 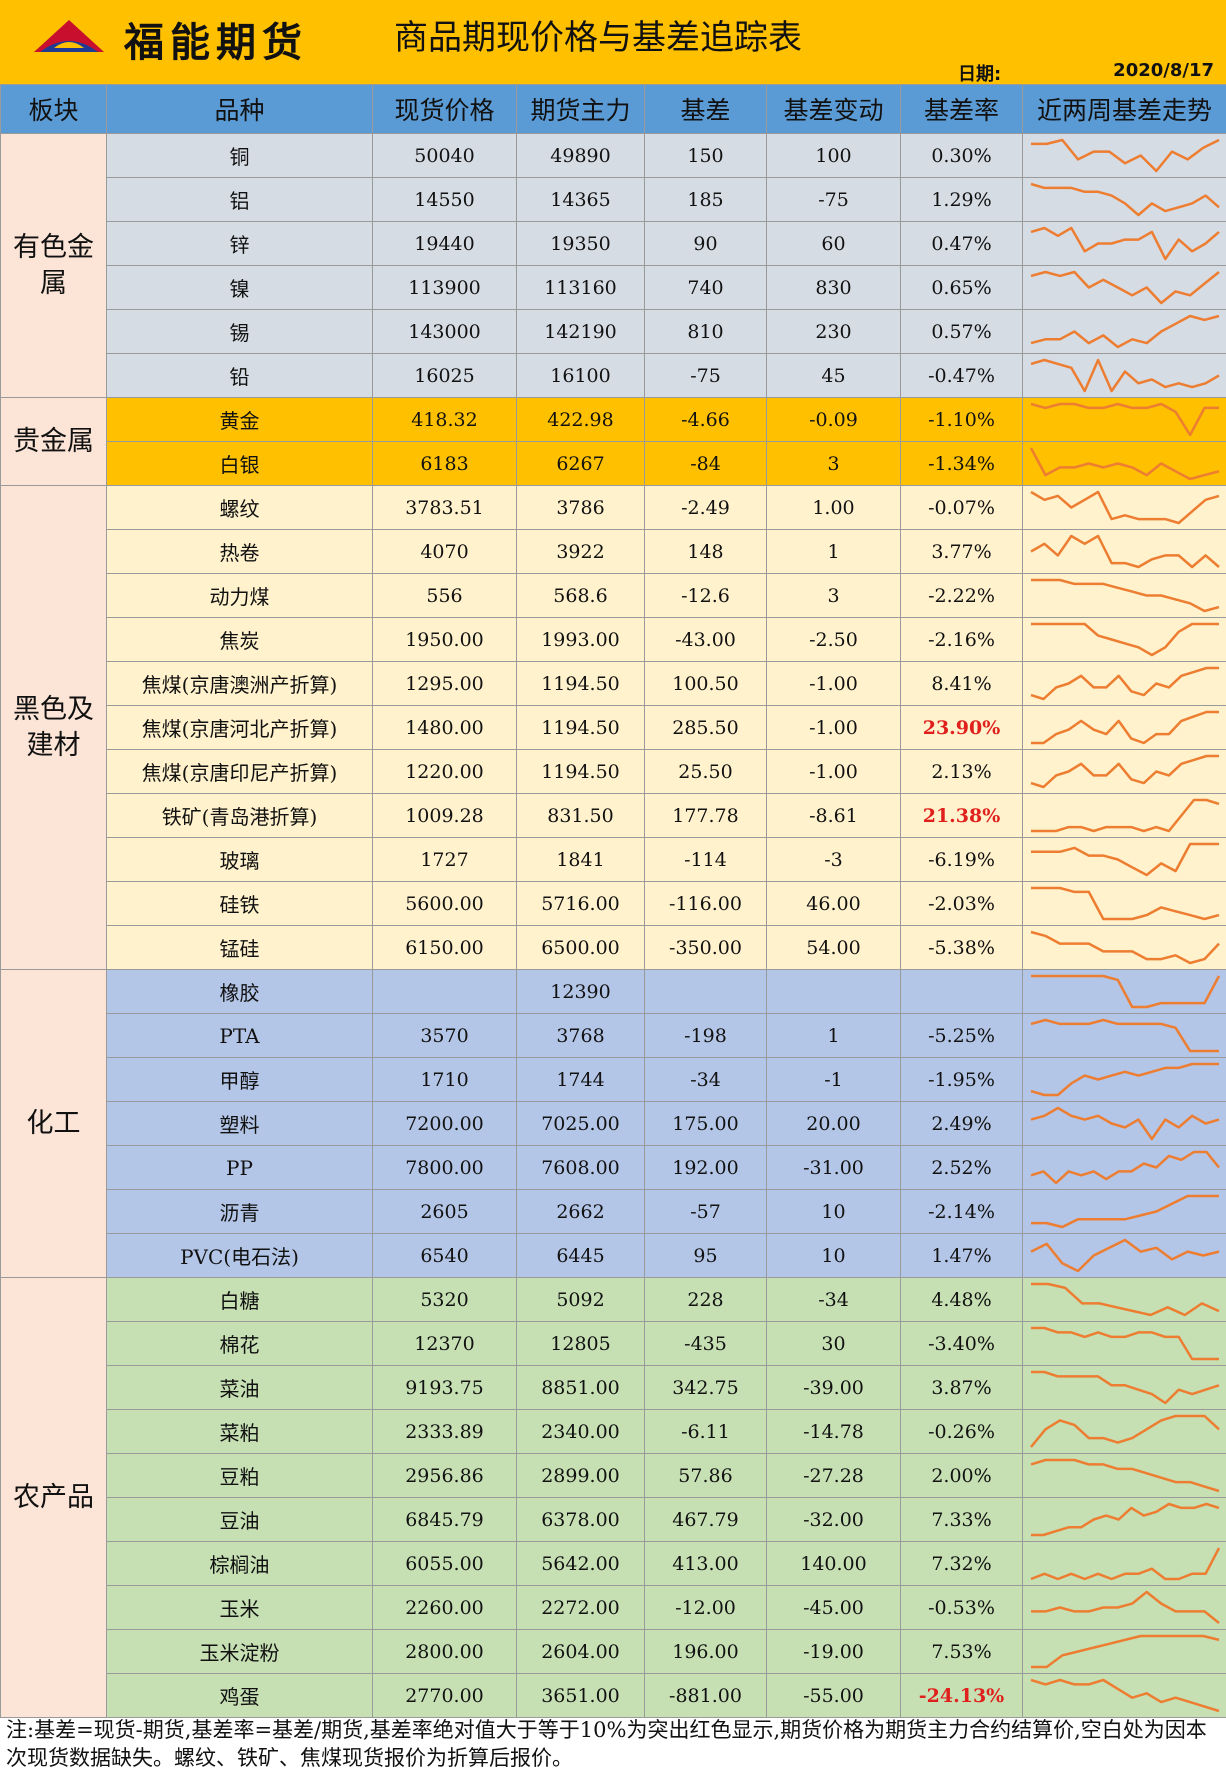 I want to click on basis-change-cell: -19.00, so click(x=833, y=1651).